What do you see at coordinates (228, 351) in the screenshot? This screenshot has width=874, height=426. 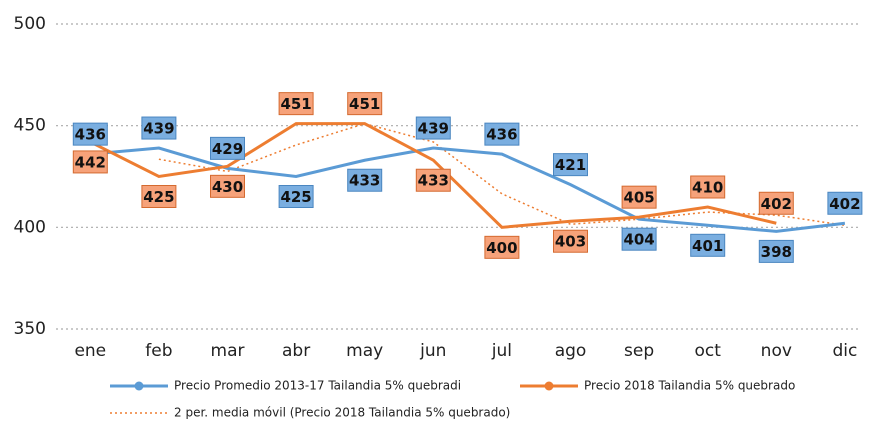 I see `x-tick-label: mar` at bounding box center [228, 351].